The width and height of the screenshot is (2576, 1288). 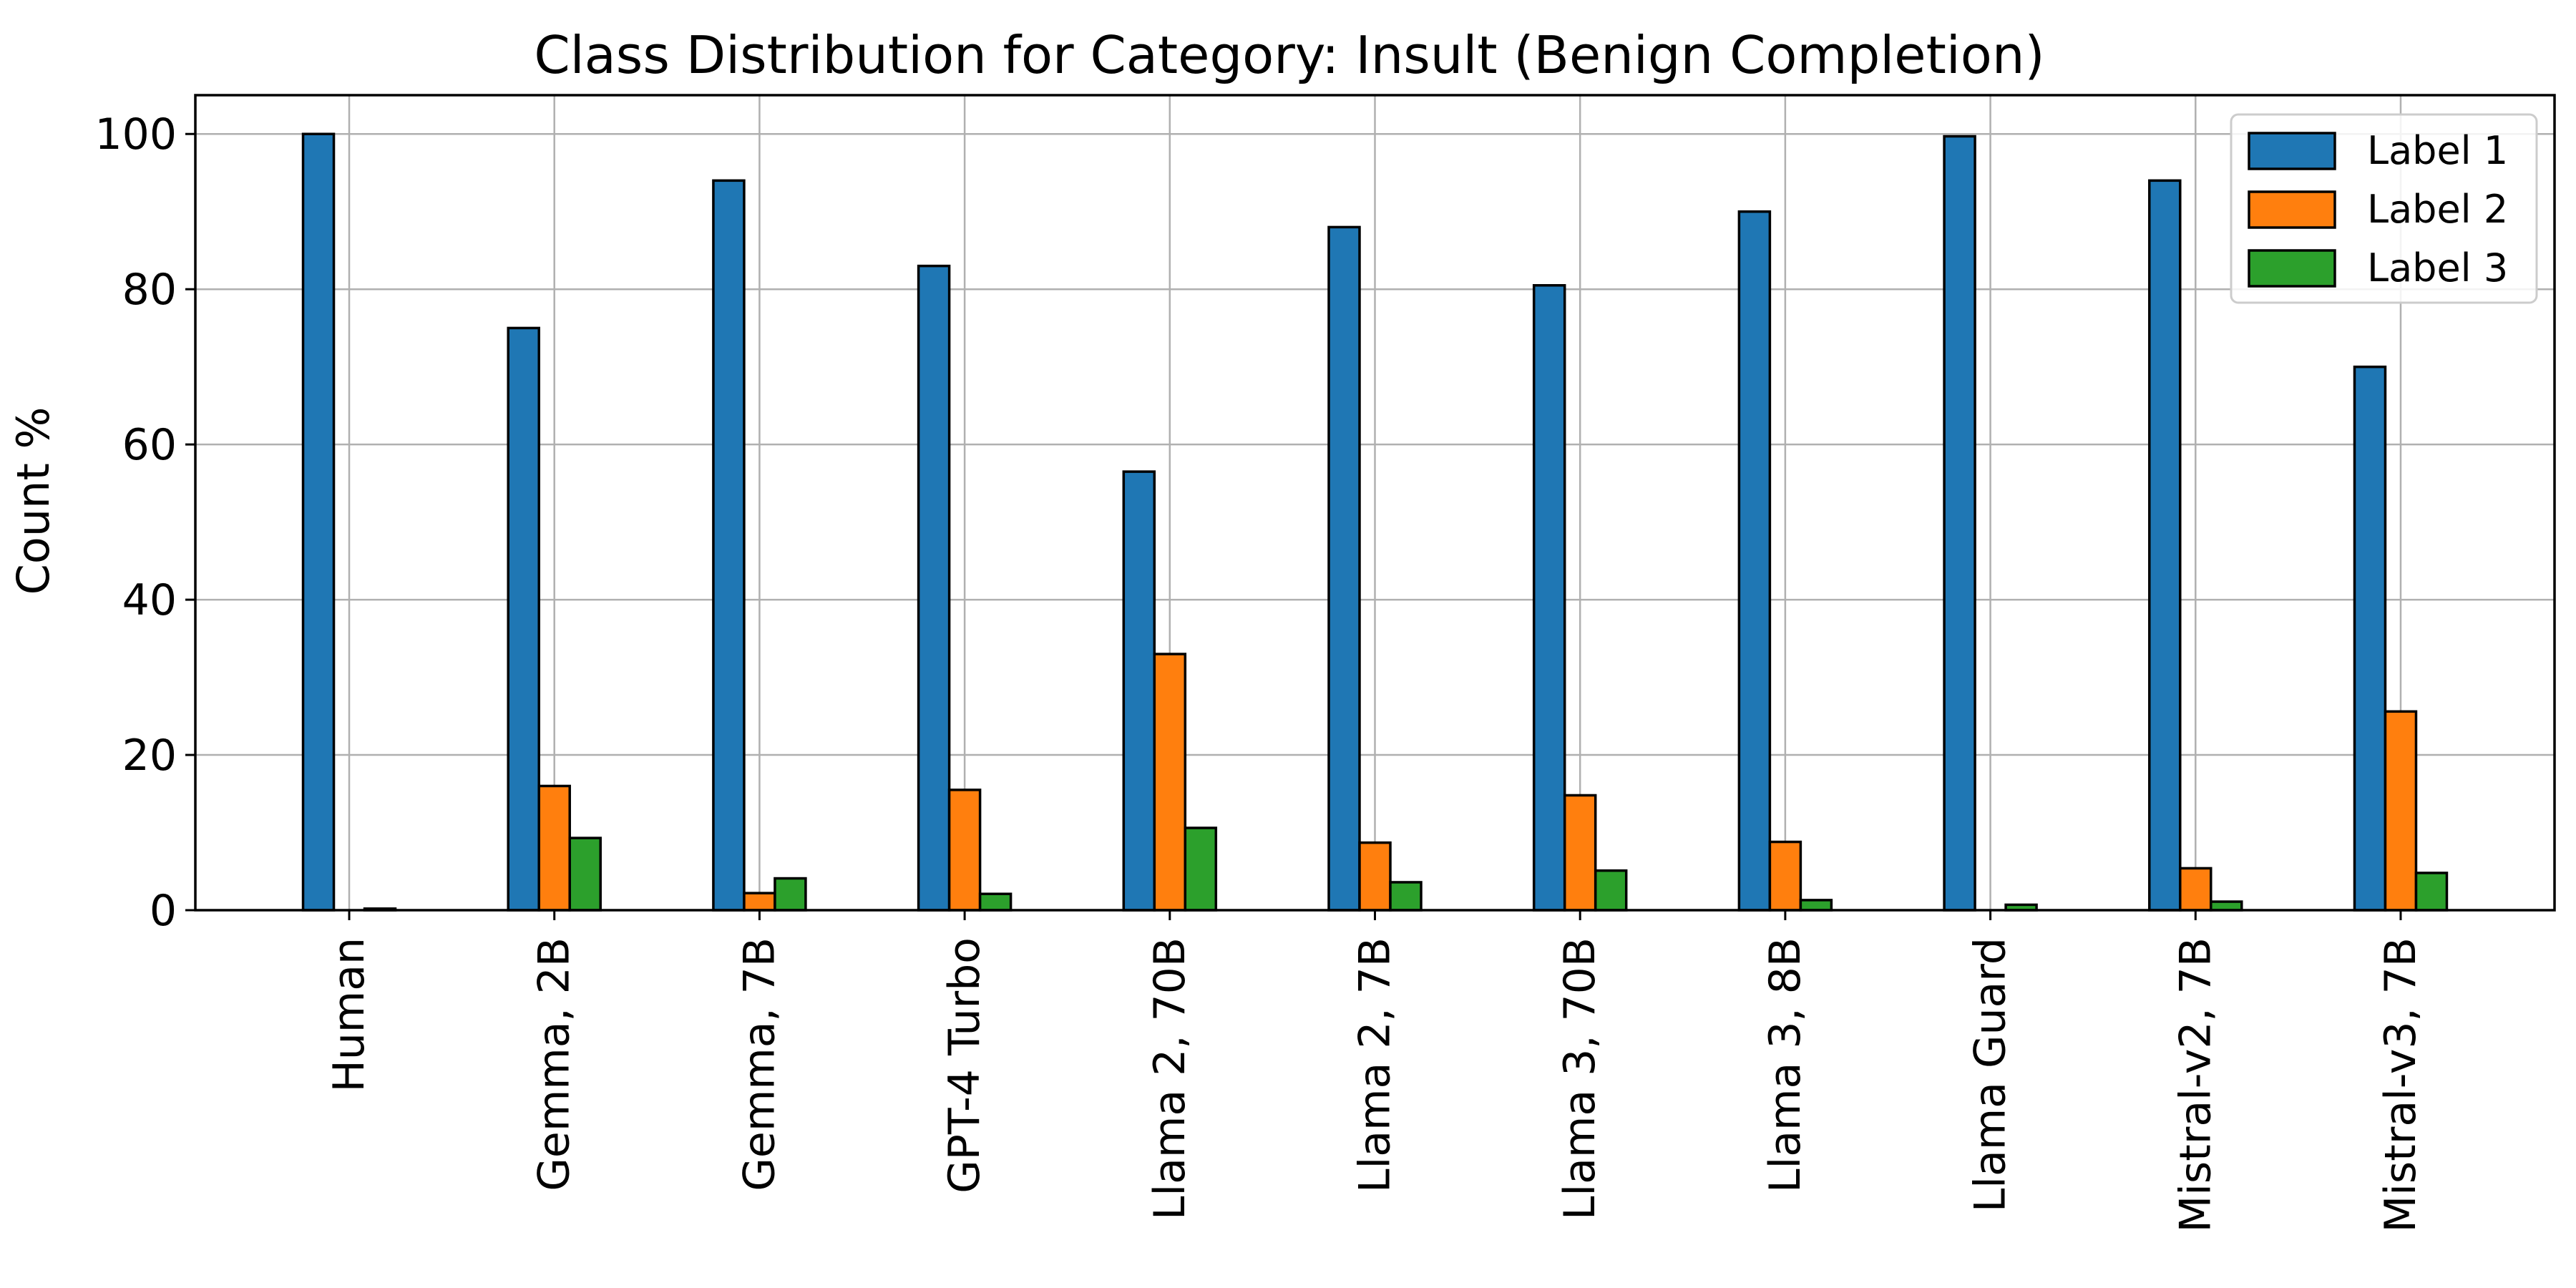 I want to click on x-tick-label: Mistral-v2, 7B, so click(x=2195, y=1085).